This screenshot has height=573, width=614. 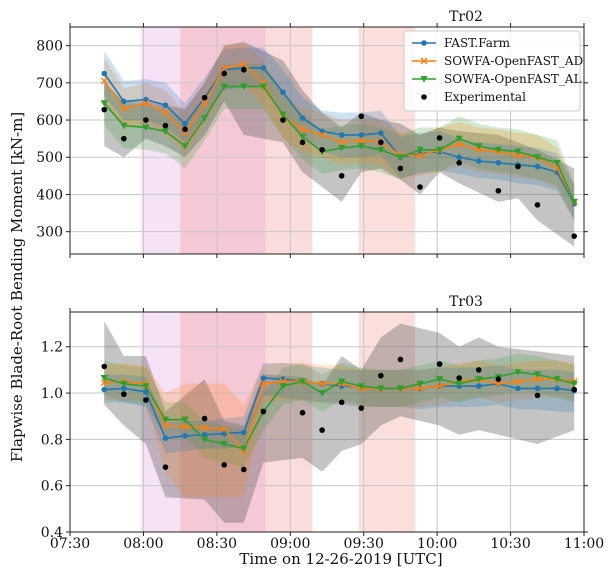 What do you see at coordinates (424, 97) in the screenshot?
I see `legend-marker-experimental` at bounding box center [424, 97].